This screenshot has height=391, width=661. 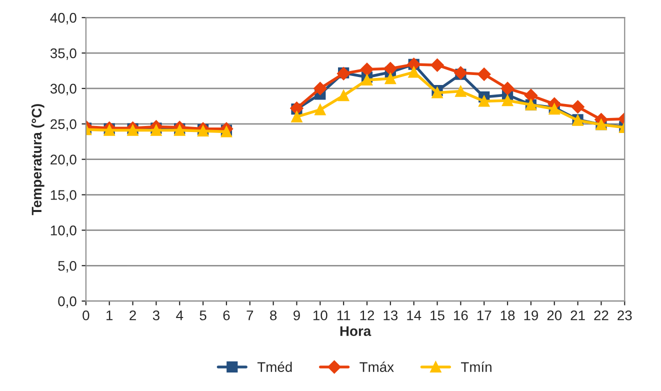 What do you see at coordinates (274, 367) in the screenshot?
I see `legend-label: Tméd` at bounding box center [274, 367].